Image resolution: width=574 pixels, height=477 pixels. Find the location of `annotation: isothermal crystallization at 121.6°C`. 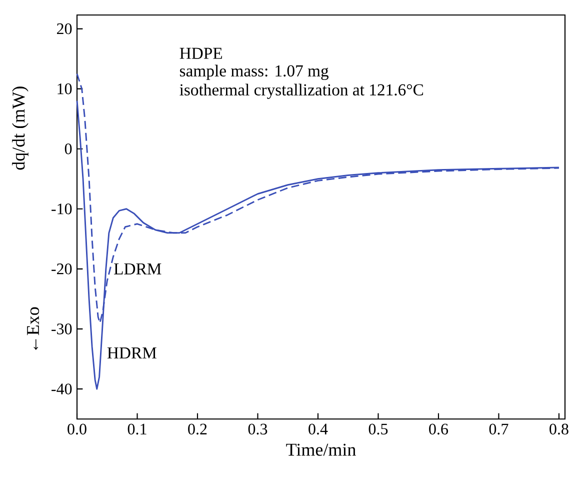

annotation: isothermal crystallization at 121.6°C is located at coordinates (302, 91).